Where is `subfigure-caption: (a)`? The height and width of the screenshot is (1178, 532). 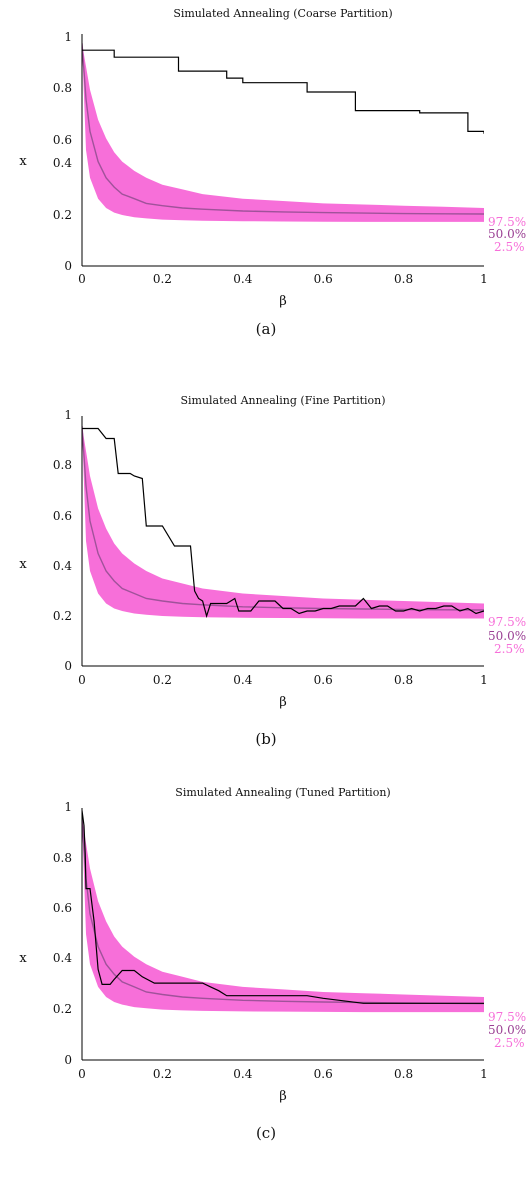 subfigure-caption: (a) is located at coordinates (266, 329).